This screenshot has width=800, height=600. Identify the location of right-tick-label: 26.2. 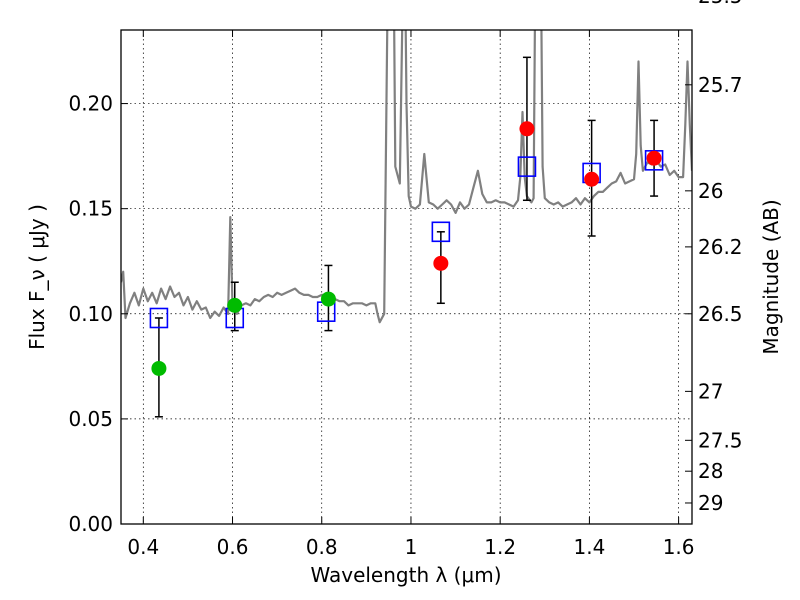
(720, 247).